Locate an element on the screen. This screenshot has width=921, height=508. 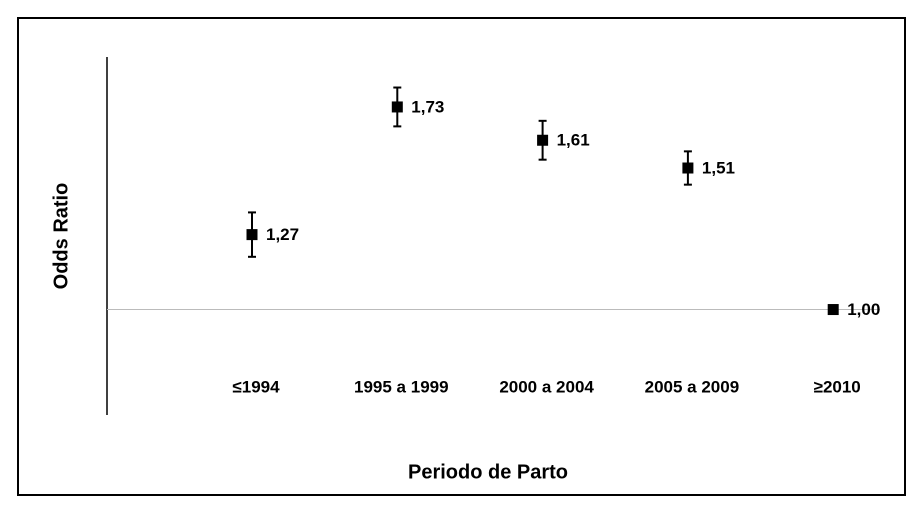
y-axis-title: Odds Ratio is located at coordinates (61, 236).